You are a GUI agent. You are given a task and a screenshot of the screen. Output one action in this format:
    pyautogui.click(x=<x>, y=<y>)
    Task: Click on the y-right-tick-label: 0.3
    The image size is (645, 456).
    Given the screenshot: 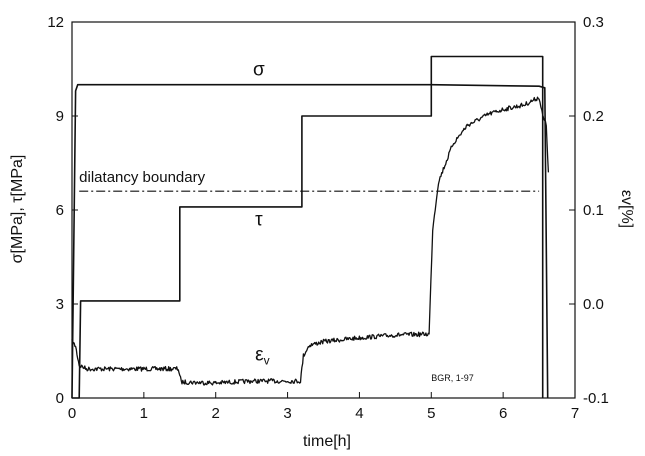 What is the action you would take?
    pyautogui.click(x=593, y=22)
    